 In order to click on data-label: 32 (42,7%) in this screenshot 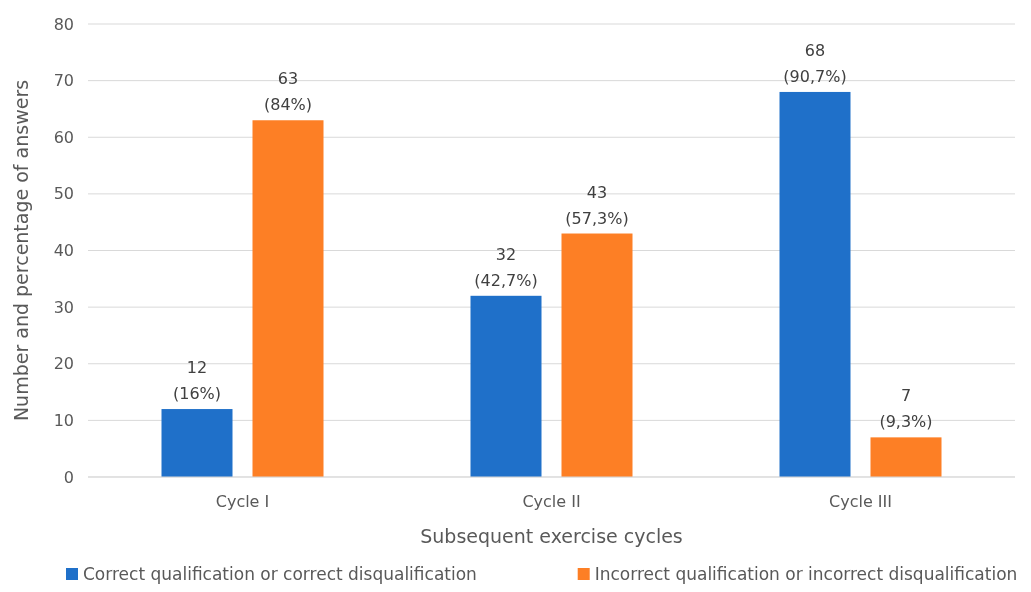, I will do `click(506, 267)`.